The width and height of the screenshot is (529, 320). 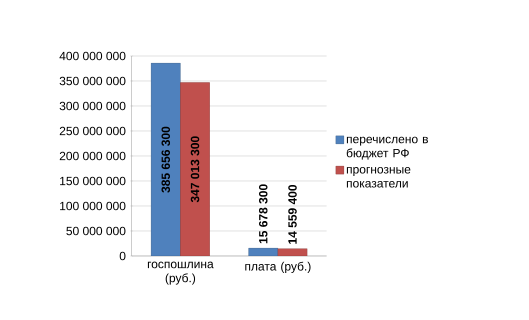 I want to click on data-label: 385 656 300, so click(x=166, y=159).